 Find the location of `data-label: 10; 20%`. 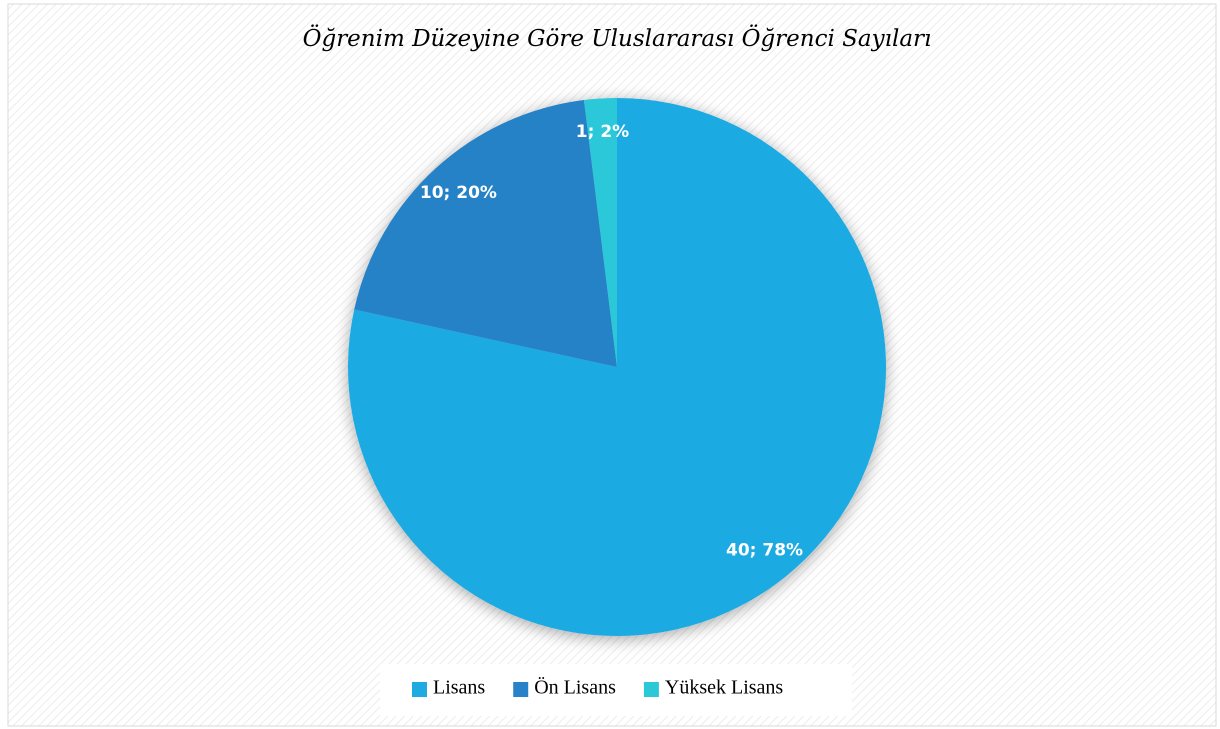

data-label: 10; 20% is located at coordinates (458, 193).